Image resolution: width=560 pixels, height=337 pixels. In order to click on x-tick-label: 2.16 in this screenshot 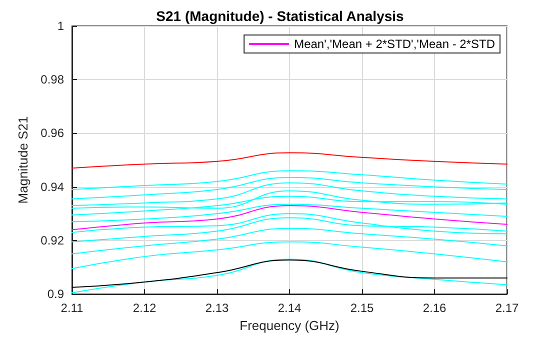, I will do `click(434, 308)`.